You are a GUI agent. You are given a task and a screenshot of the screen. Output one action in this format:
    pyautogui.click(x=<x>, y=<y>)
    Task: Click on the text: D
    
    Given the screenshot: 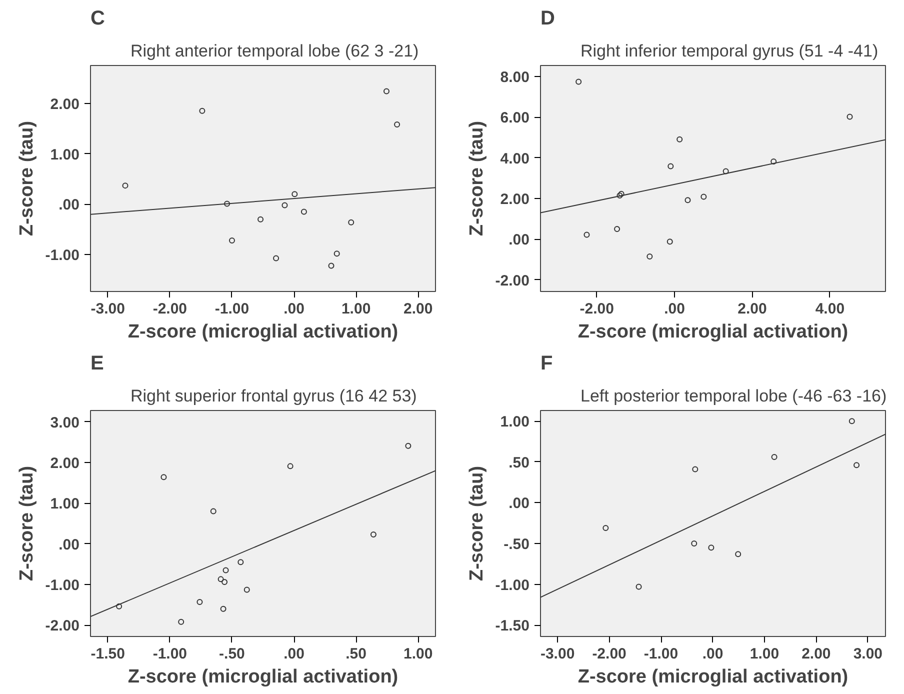 What is the action you would take?
    pyautogui.click(x=547, y=19)
    